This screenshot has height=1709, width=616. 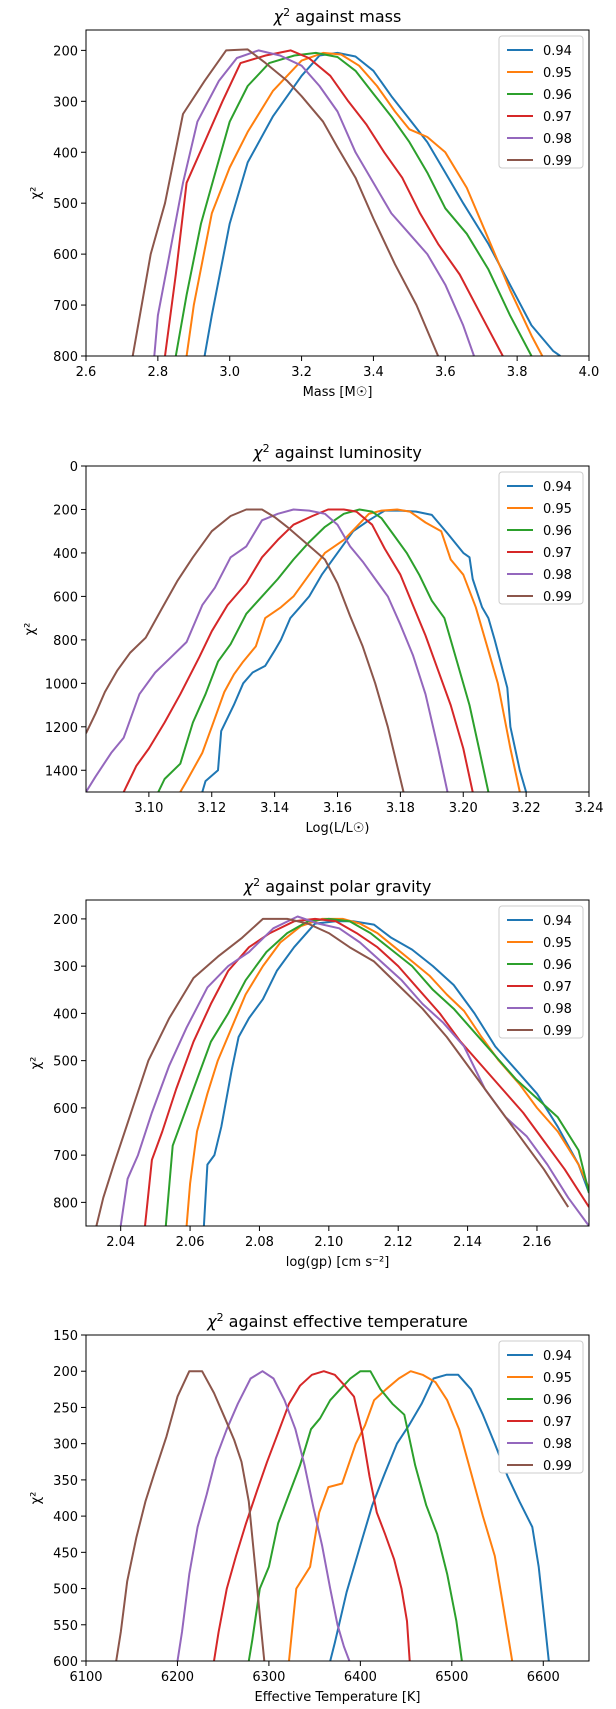 I want to click on x-tick-label: 2.12, so click(x=398, y=1242).